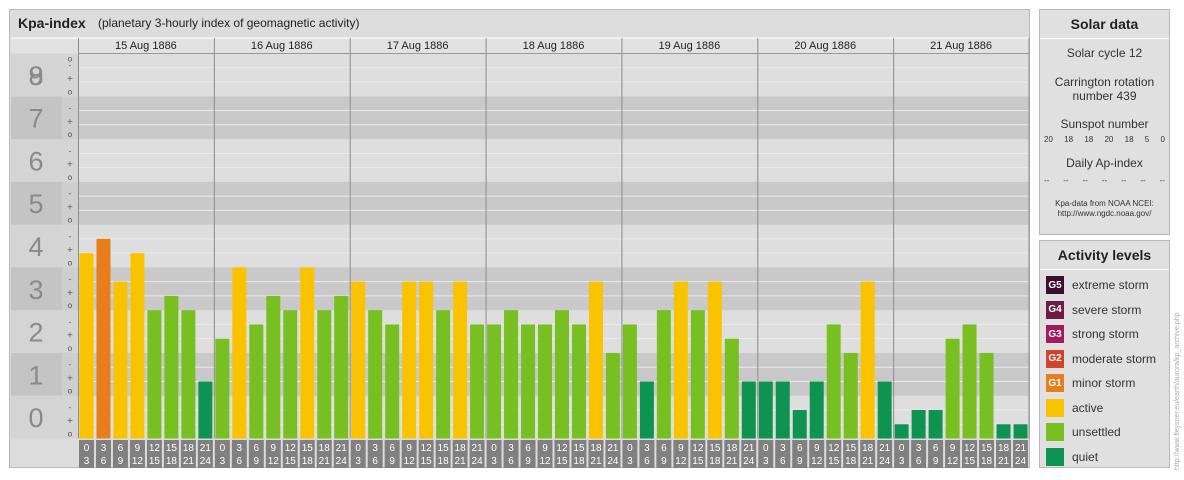 The image size is (1184, 480). What do you see at coordinates (155, 448) in the screenshot?
I see `interval-start-label: 12` at bounding box center [155, 448].